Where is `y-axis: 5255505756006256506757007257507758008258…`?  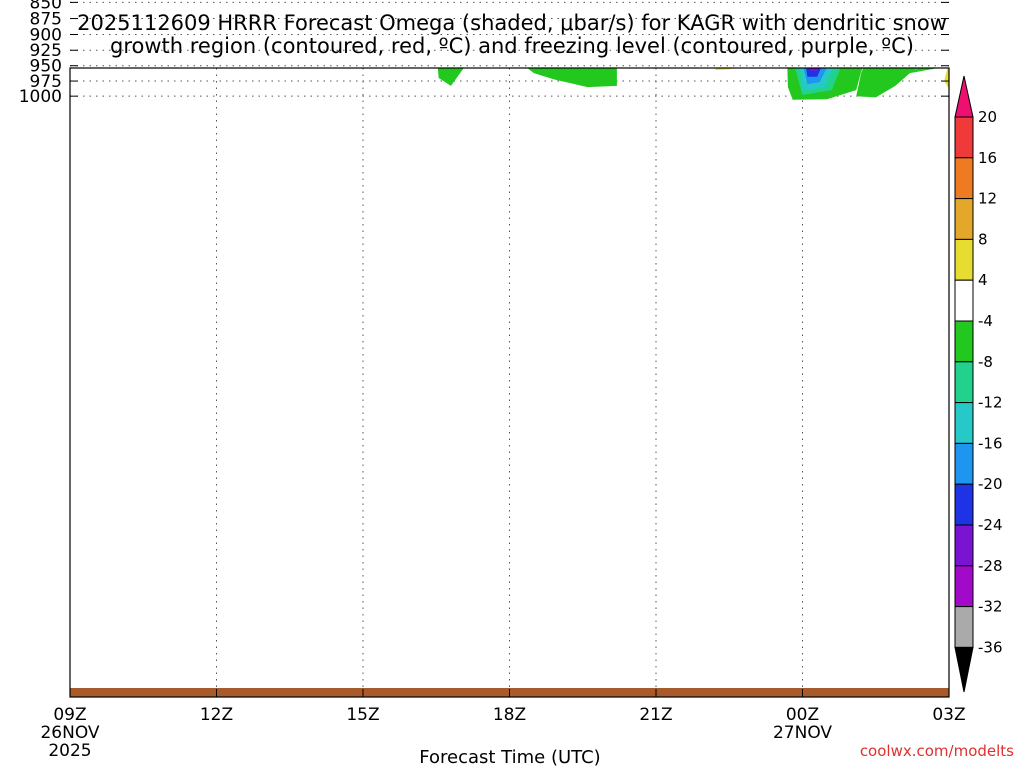 y-axis: 5255505756006256506757007257507758008258… is located at coordinates (484, 53).